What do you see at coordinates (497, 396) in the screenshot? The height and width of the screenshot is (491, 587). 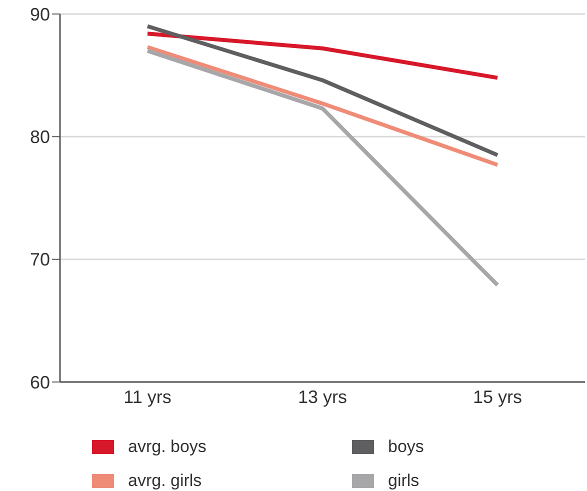 I see `x-tick-label: 15 yrs` at bounding box center [497, 396].